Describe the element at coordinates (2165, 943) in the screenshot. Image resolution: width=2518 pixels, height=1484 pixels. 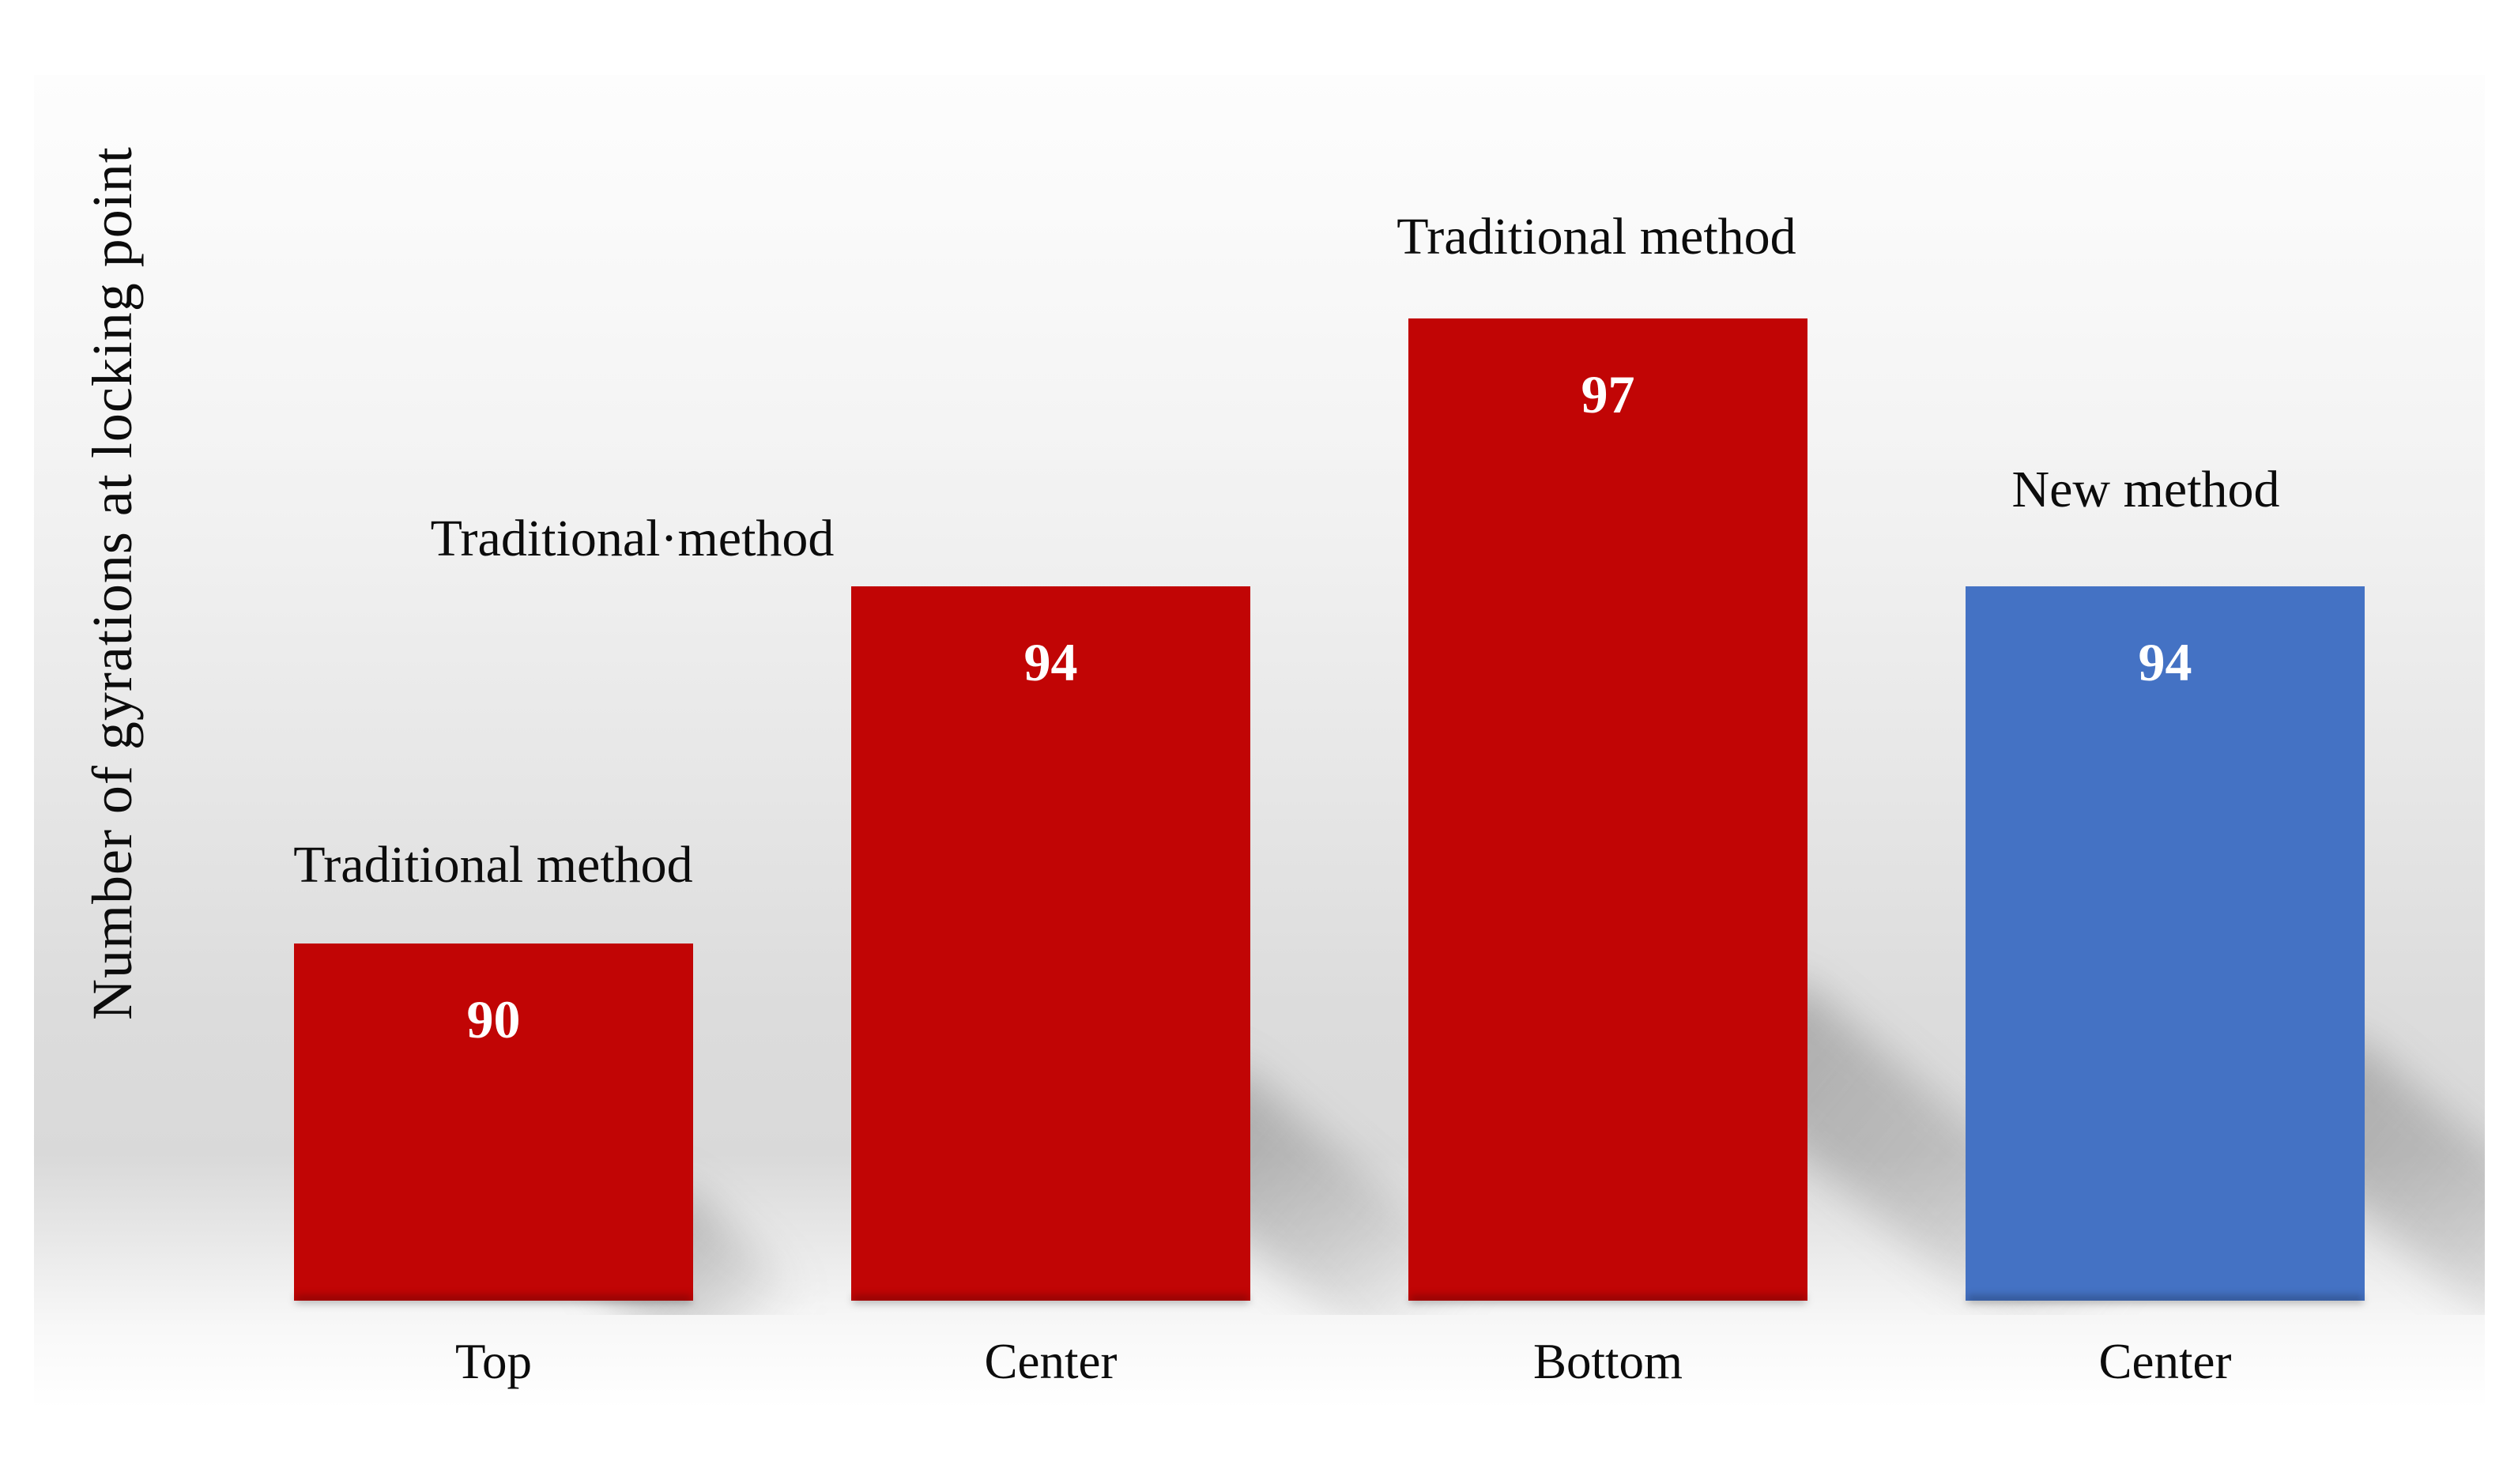
I see `bar-center-new-method: 94` at that location.